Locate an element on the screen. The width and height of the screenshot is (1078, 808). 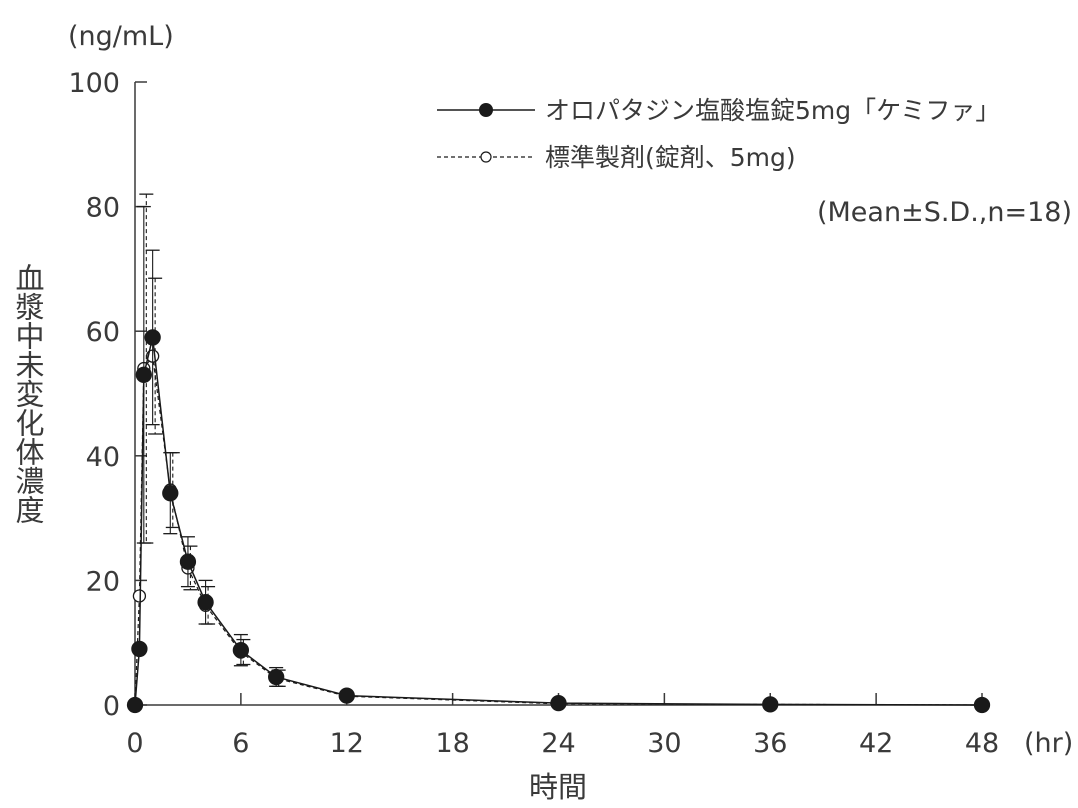
x-tick-label: 18 is located at coordinates (452, 743).